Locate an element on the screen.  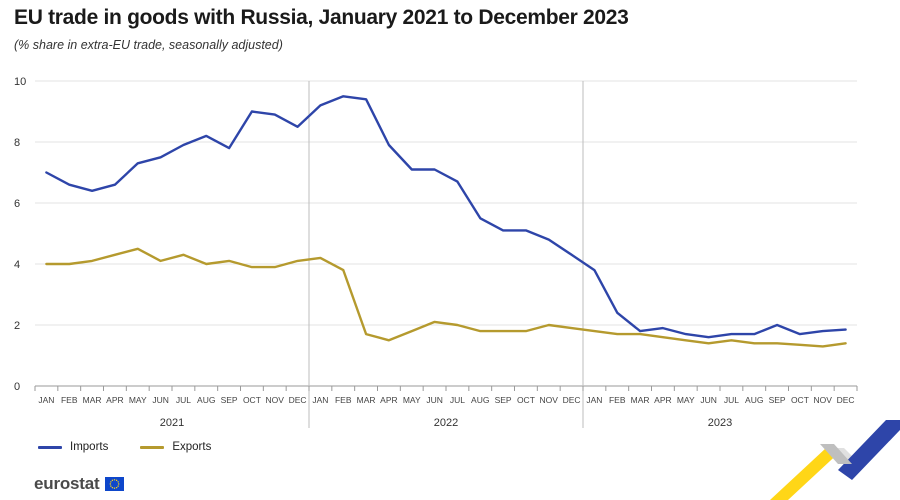
legend-item-exports: Exports is located at coordinates (175, 447).